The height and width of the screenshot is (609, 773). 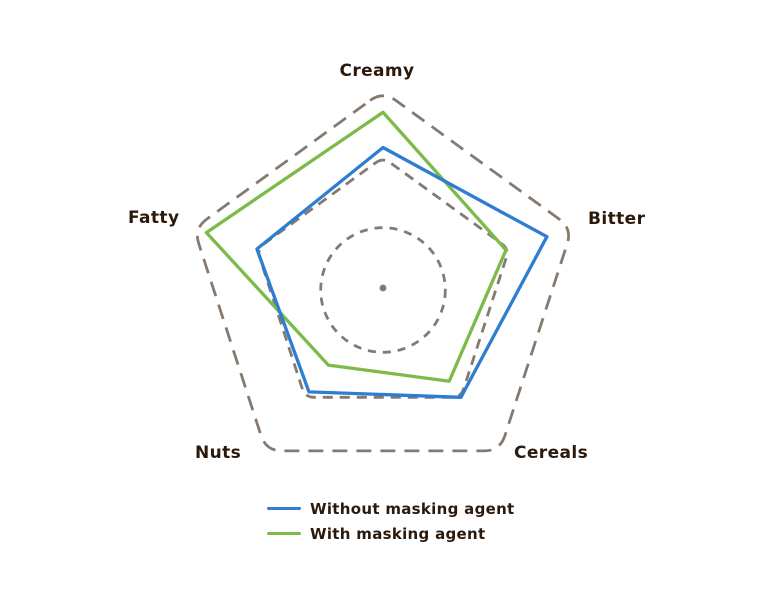 What do you see at coordinates (391, 521) in the screenshot?
I see `chart-legend: Without masking agent With masking agent` at bounding box center [391, 521].